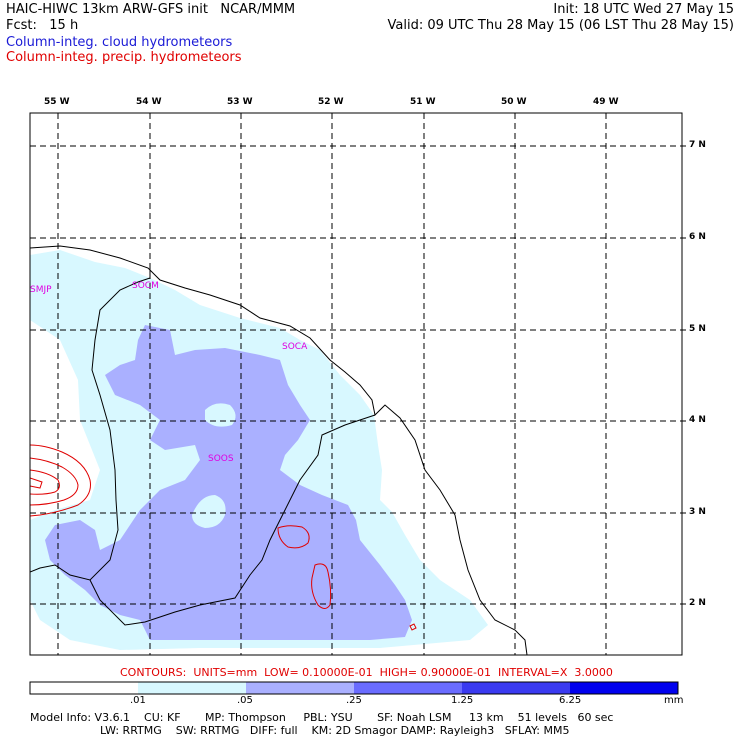 This screenshot has height=740, width=740. What do you see at coordinates (697, 420) in the screenshot?
I see `lat-label-4n: 4 N` at bounding box center [697, 420].